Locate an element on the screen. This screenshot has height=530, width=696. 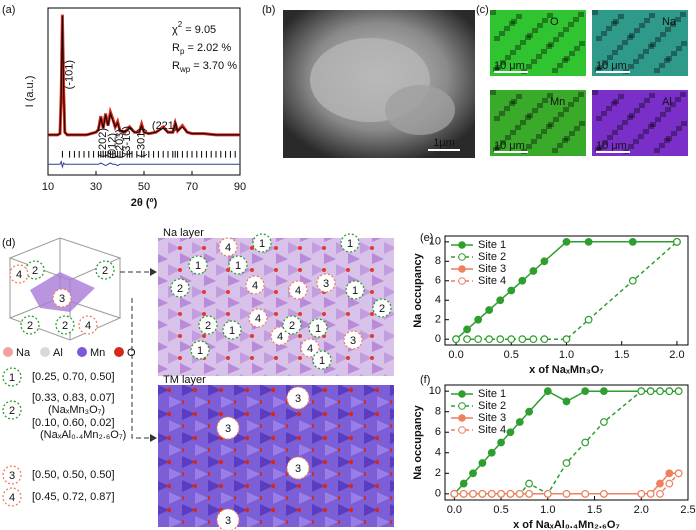
atom-label: O is located at coordinates (131, 353).